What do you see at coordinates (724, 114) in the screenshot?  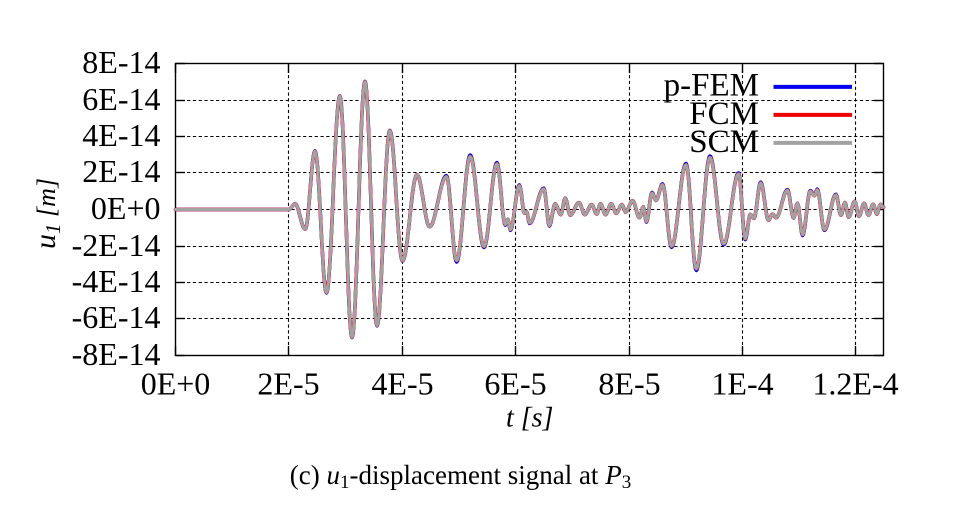 I see `svg-text: FCM` at bounding box center [724, 114].